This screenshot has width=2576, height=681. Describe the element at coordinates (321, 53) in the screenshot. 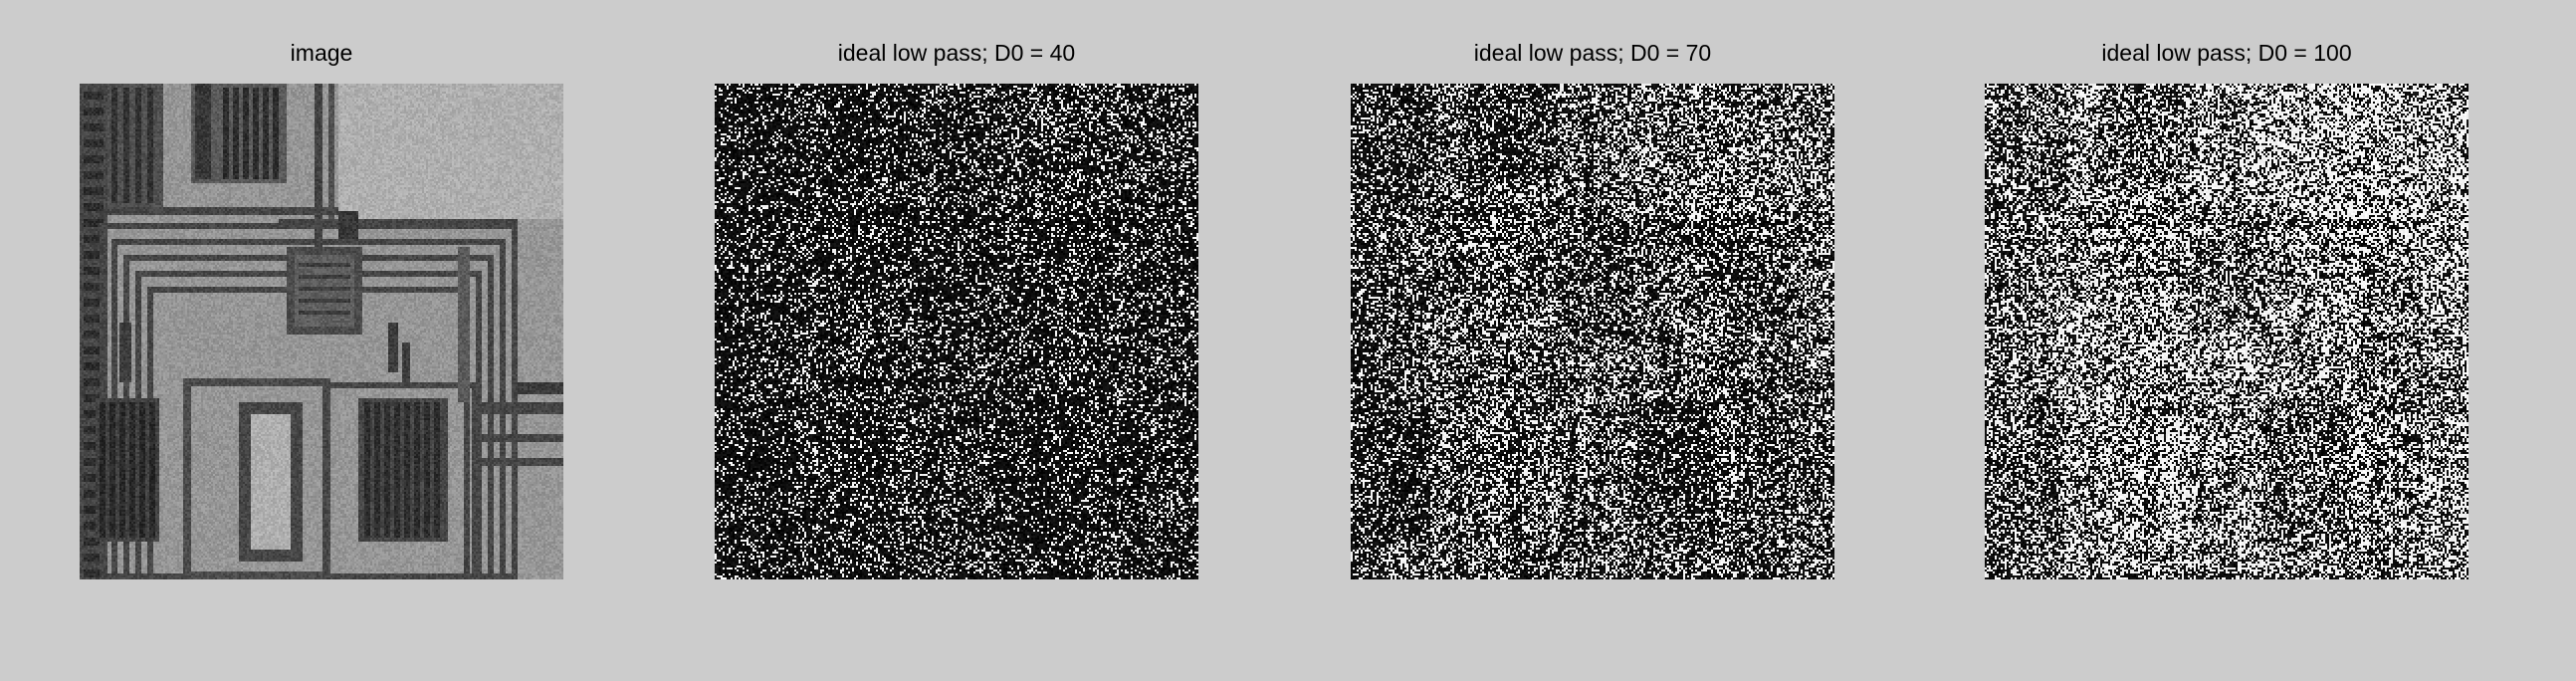

I see `panel-title-original: image` at that location.